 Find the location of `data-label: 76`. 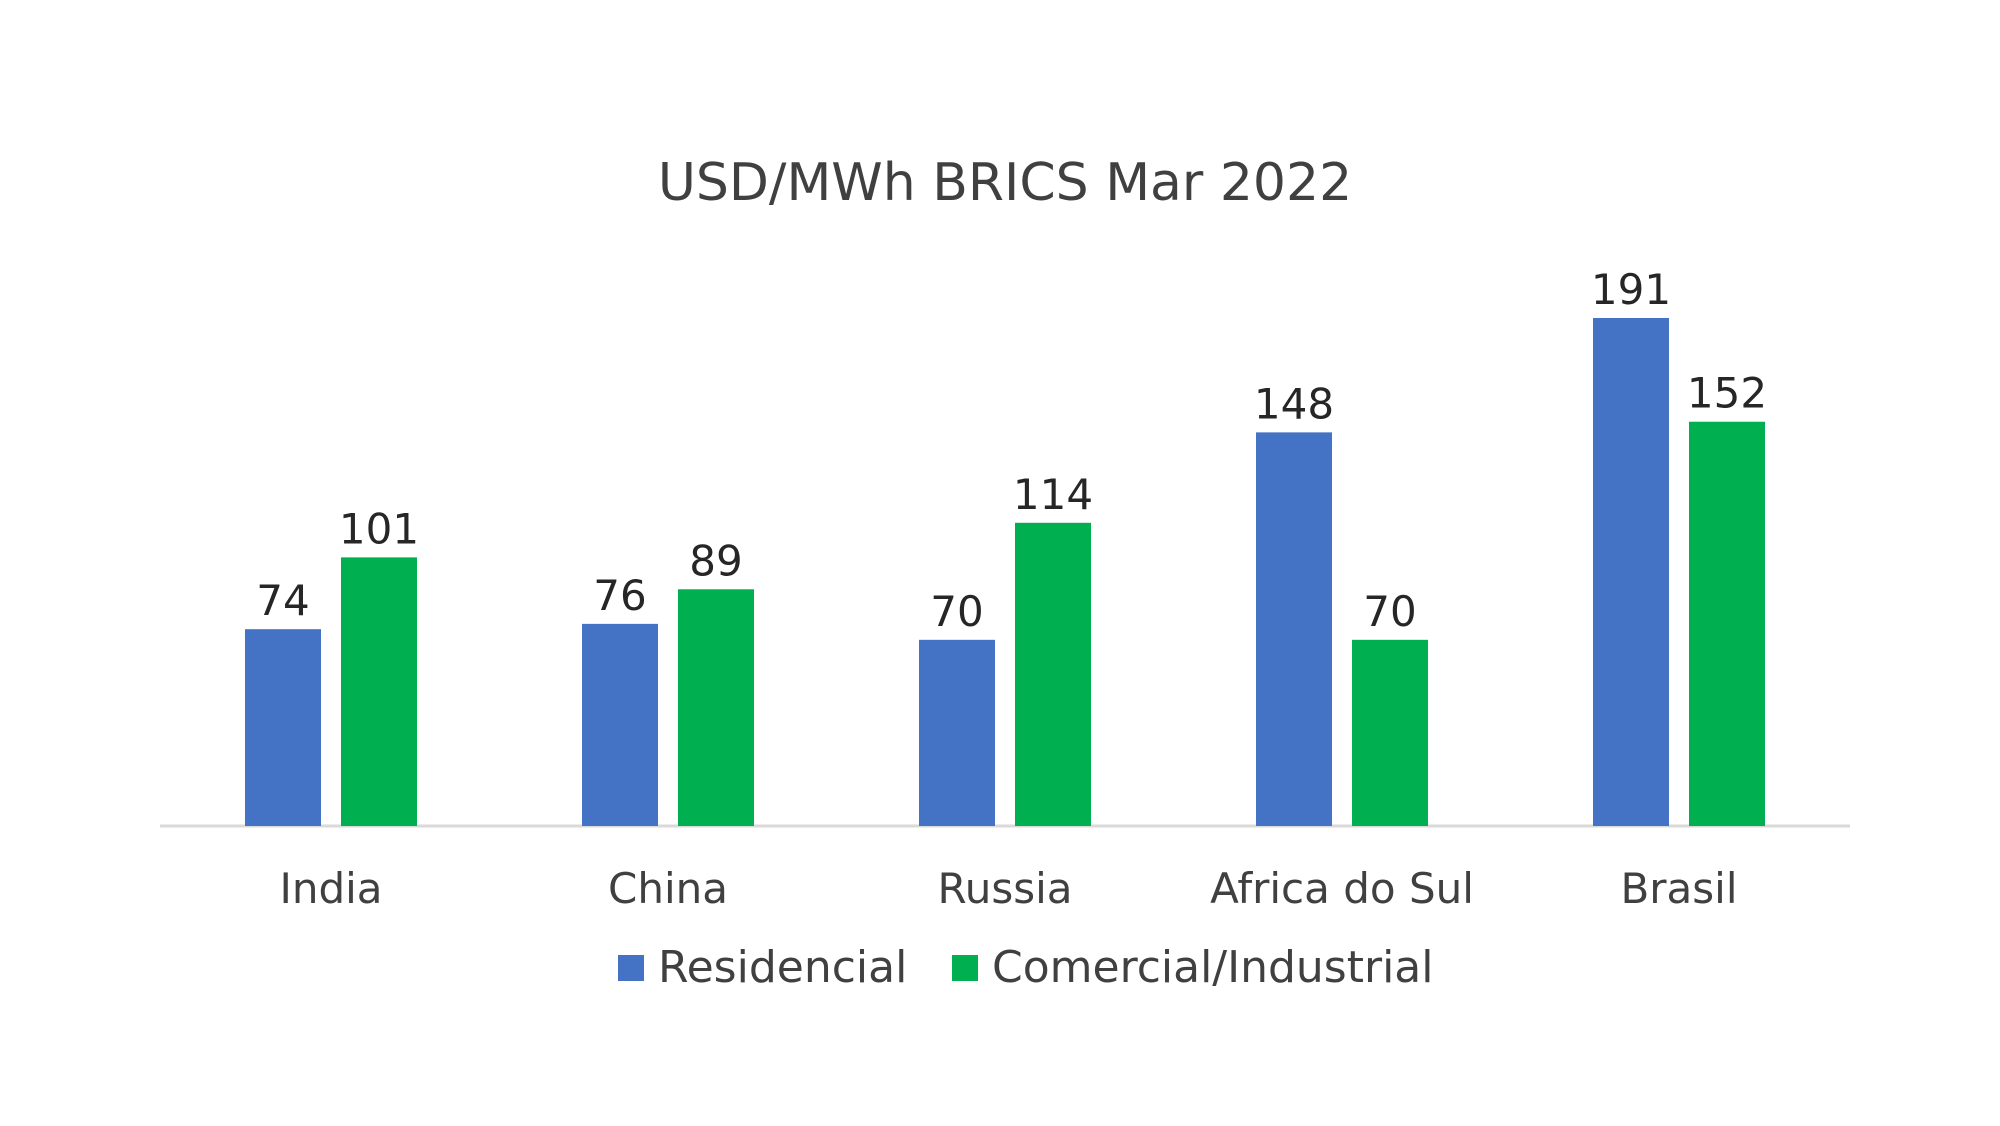

data-label: 76 is located at coordinates (619, 595).